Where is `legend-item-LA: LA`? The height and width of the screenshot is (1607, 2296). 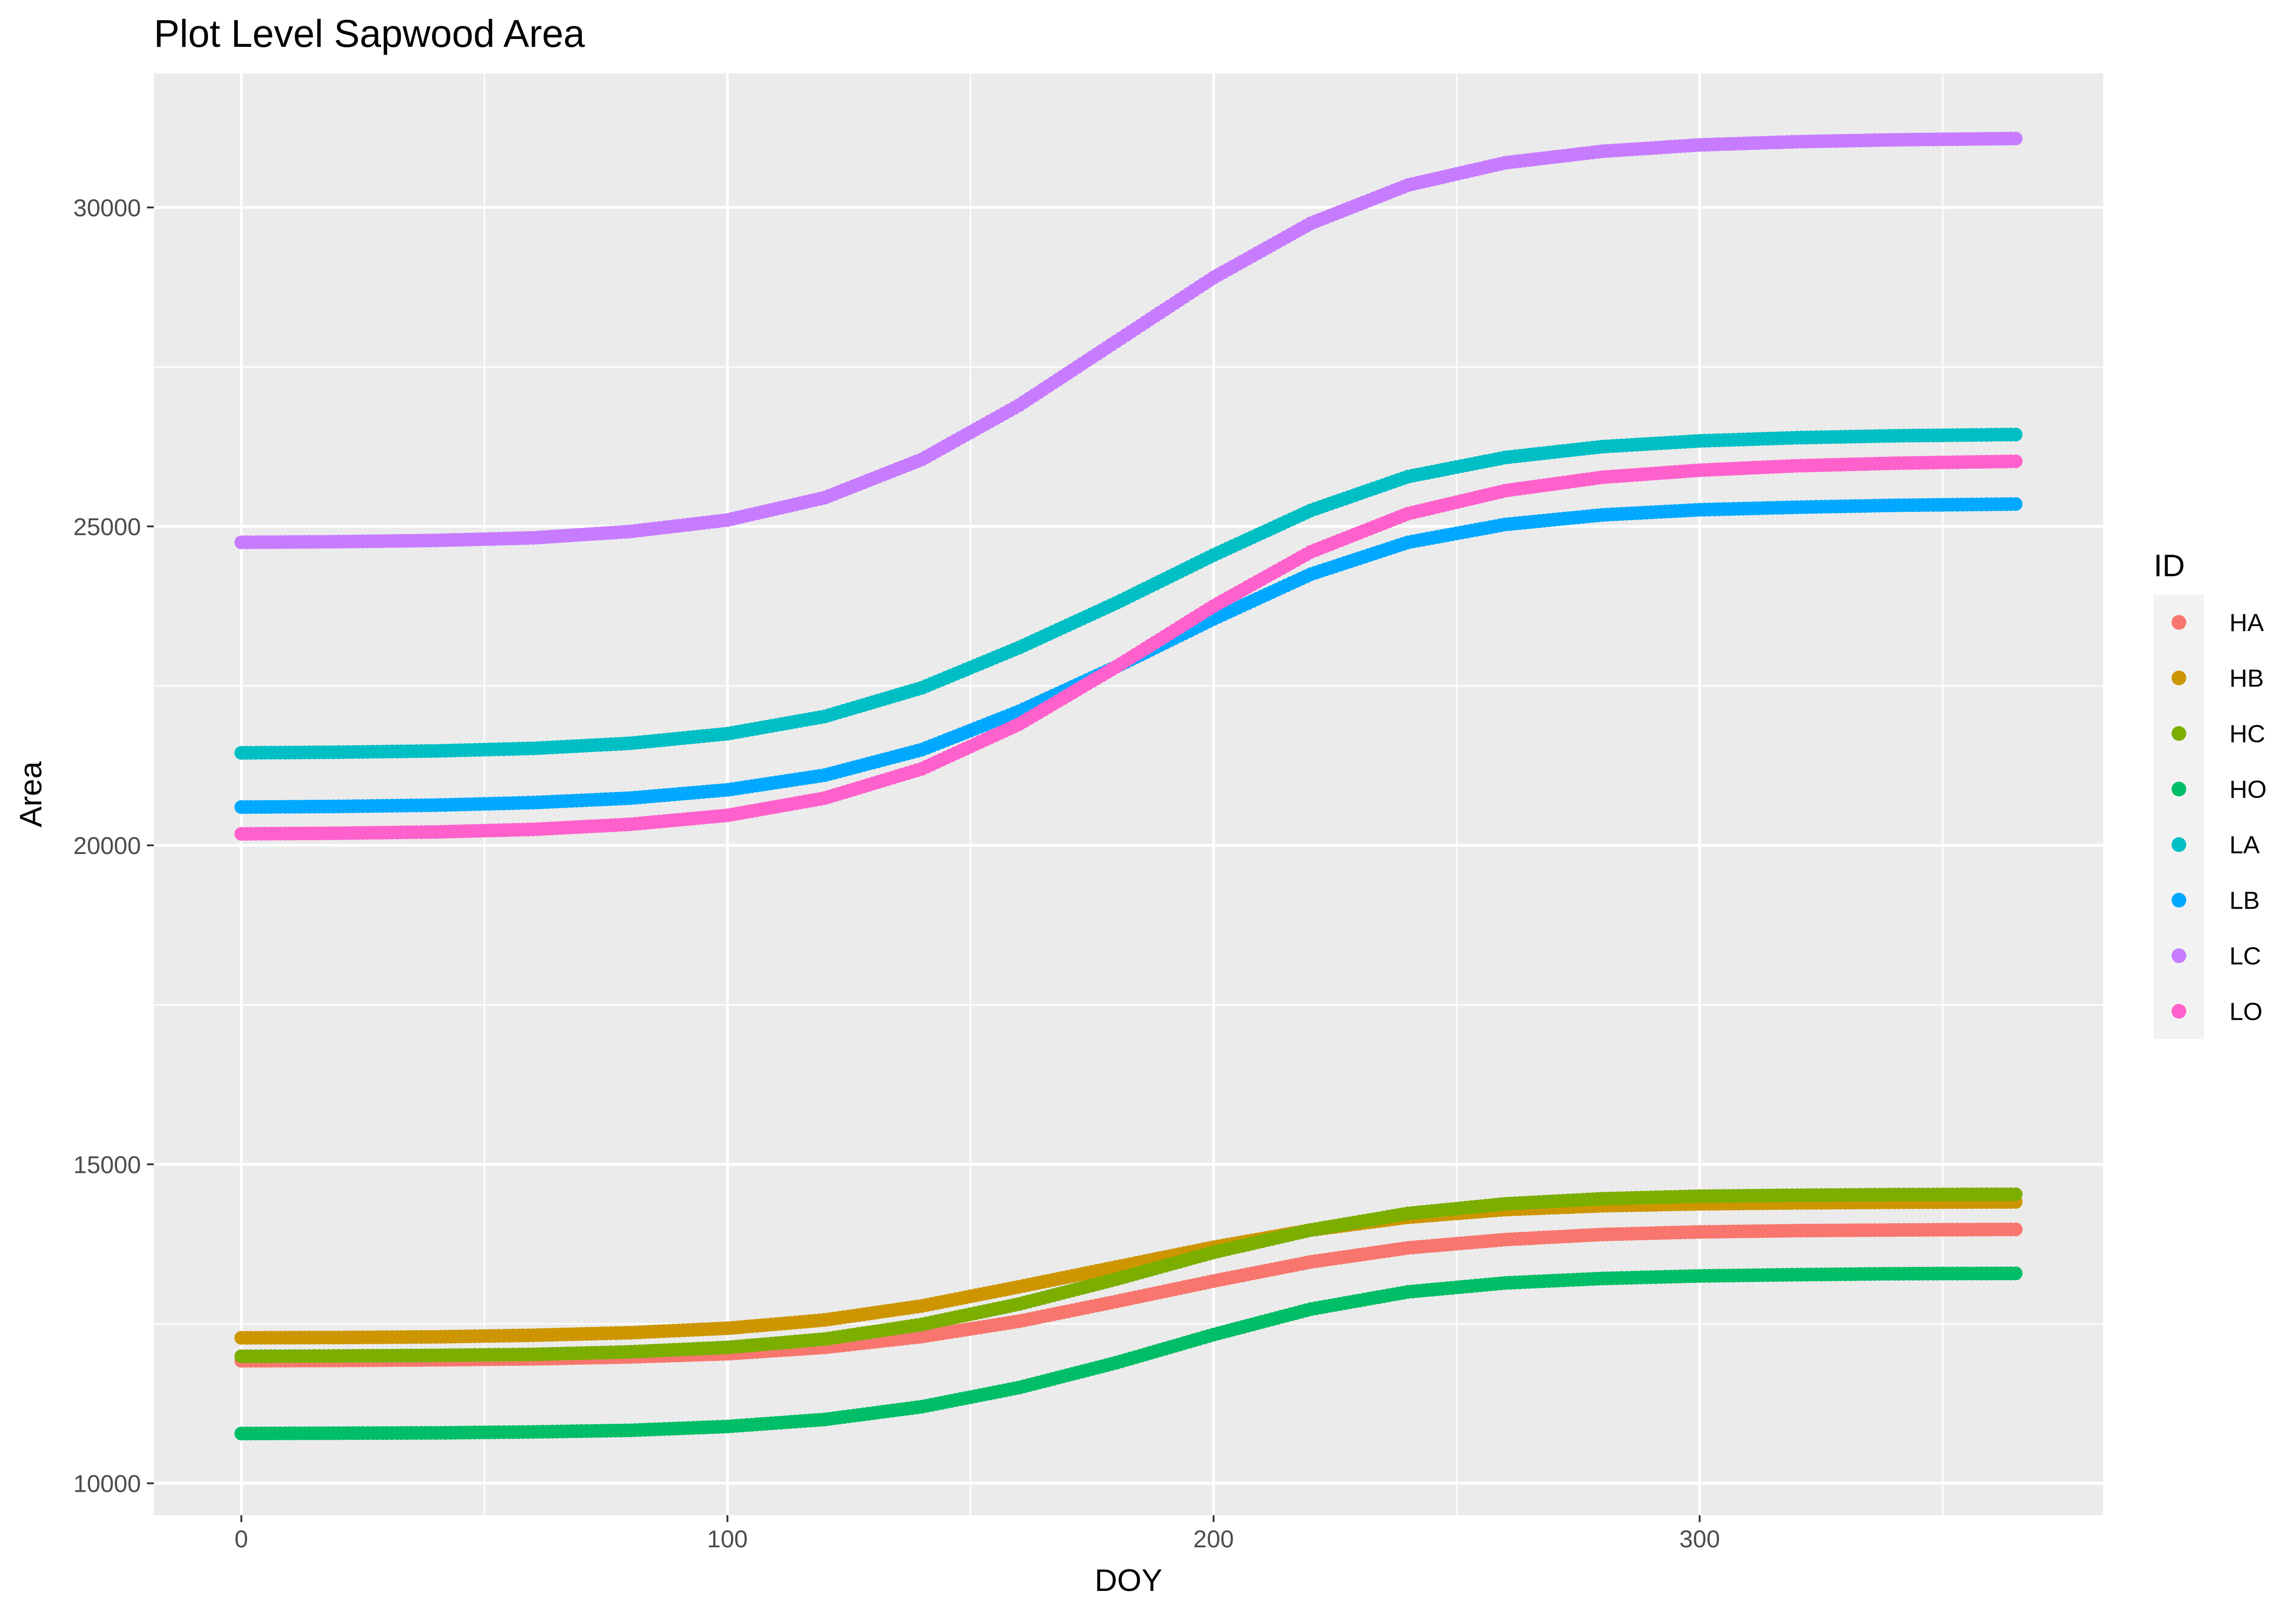
legend-item-LA: LA is located at coordinates (2216, 845).